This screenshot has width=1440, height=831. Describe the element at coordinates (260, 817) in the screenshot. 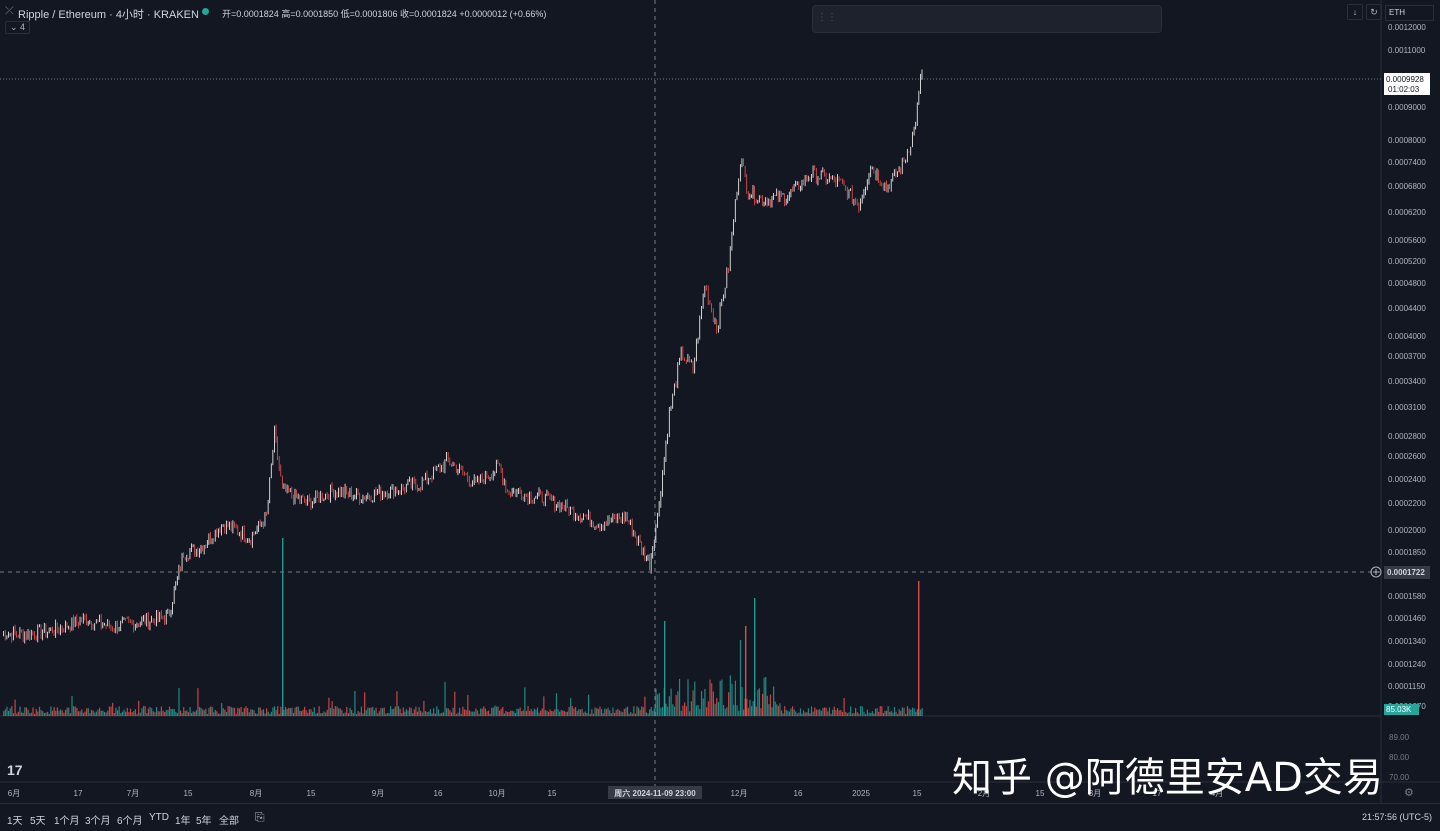

I see `goto-date-icon: ⎘` at that location.